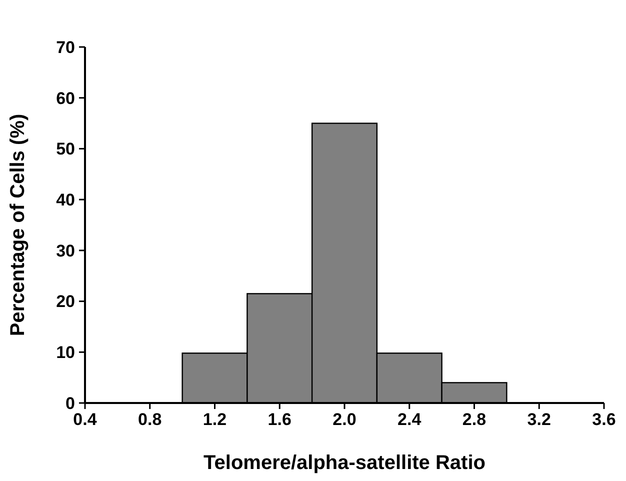 The width and height of the screenshot is (626, 481). What do you see at coordinates (214, 419) in the screenshot?
I see `x-tick-label: 1.2` at bounding box center [214, 419].